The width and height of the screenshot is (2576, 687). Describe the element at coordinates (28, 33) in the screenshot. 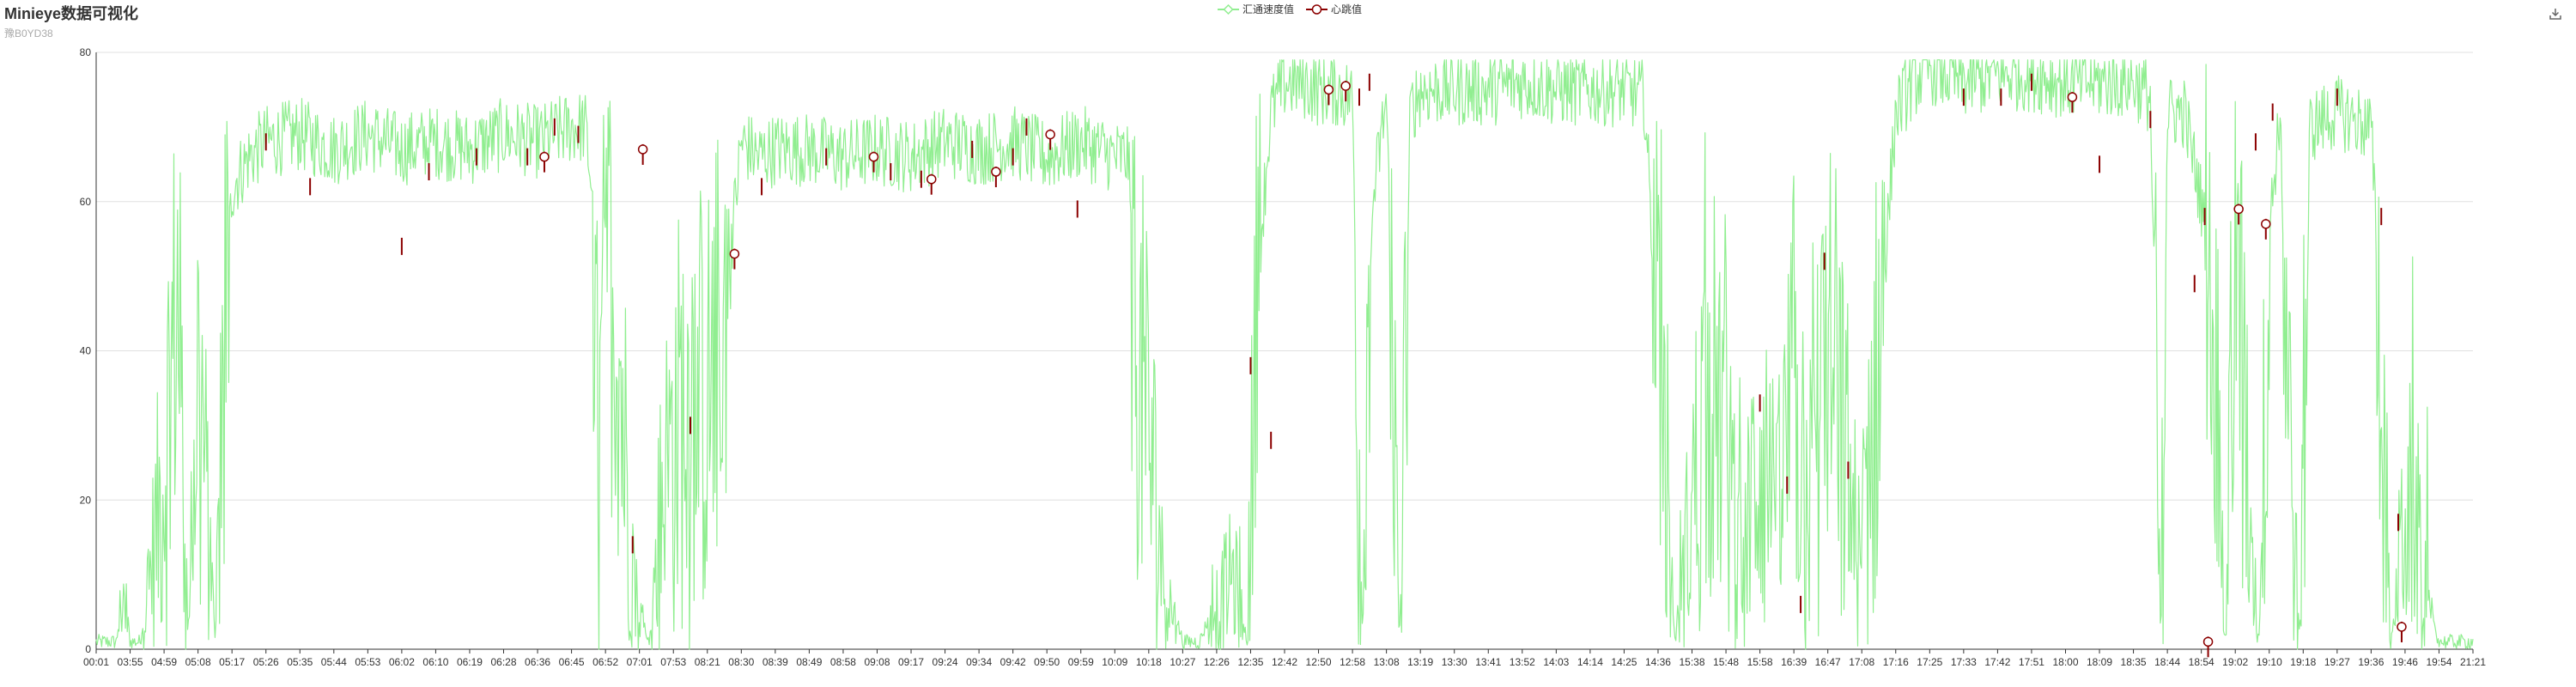

I see `chart-subtitle: 豫B0YD38` at that location.